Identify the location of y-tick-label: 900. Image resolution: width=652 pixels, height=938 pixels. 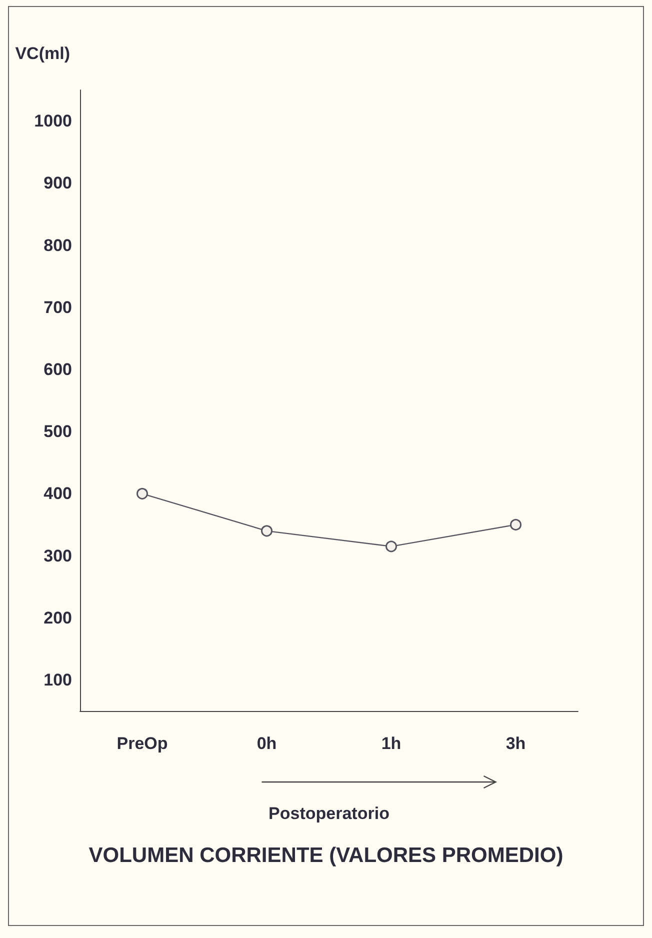
(58, 183).